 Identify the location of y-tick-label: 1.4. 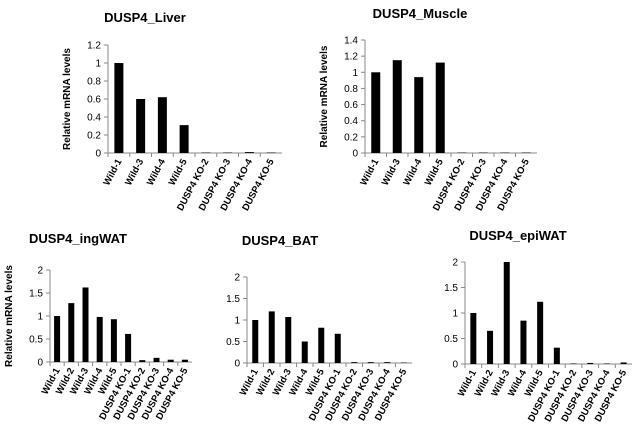
(351, 41).